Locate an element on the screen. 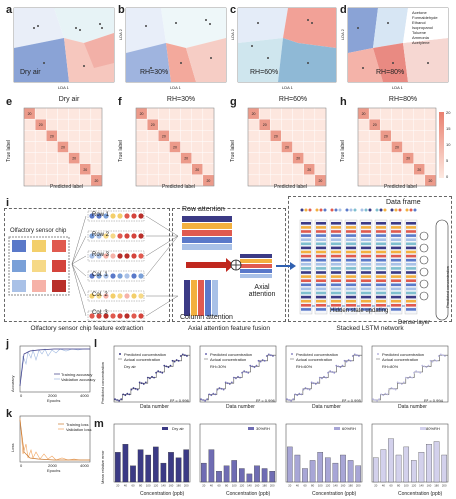  bar-tick-label: 120 is located at coordinates (241, 486).